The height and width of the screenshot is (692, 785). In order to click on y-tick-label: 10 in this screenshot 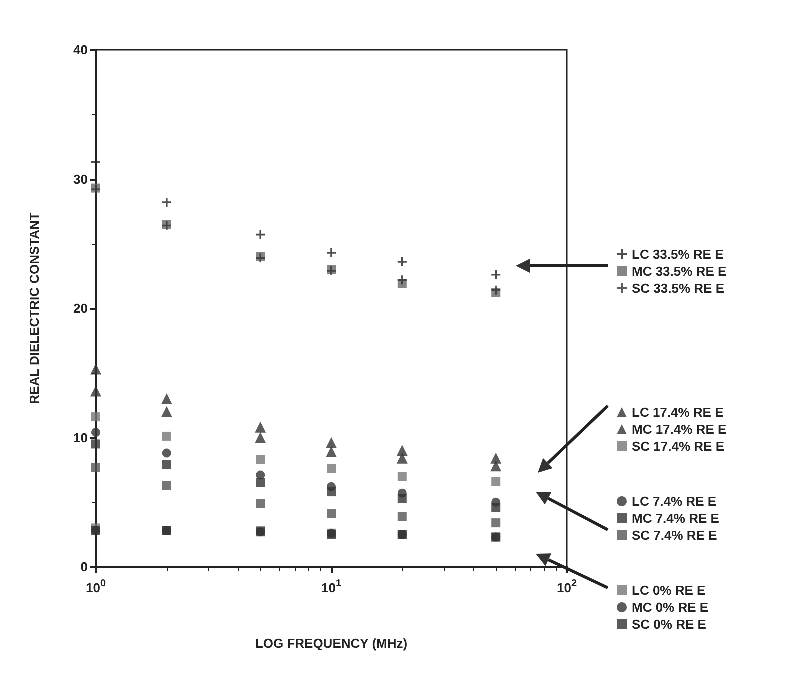, I will do `click(81, 438)`.